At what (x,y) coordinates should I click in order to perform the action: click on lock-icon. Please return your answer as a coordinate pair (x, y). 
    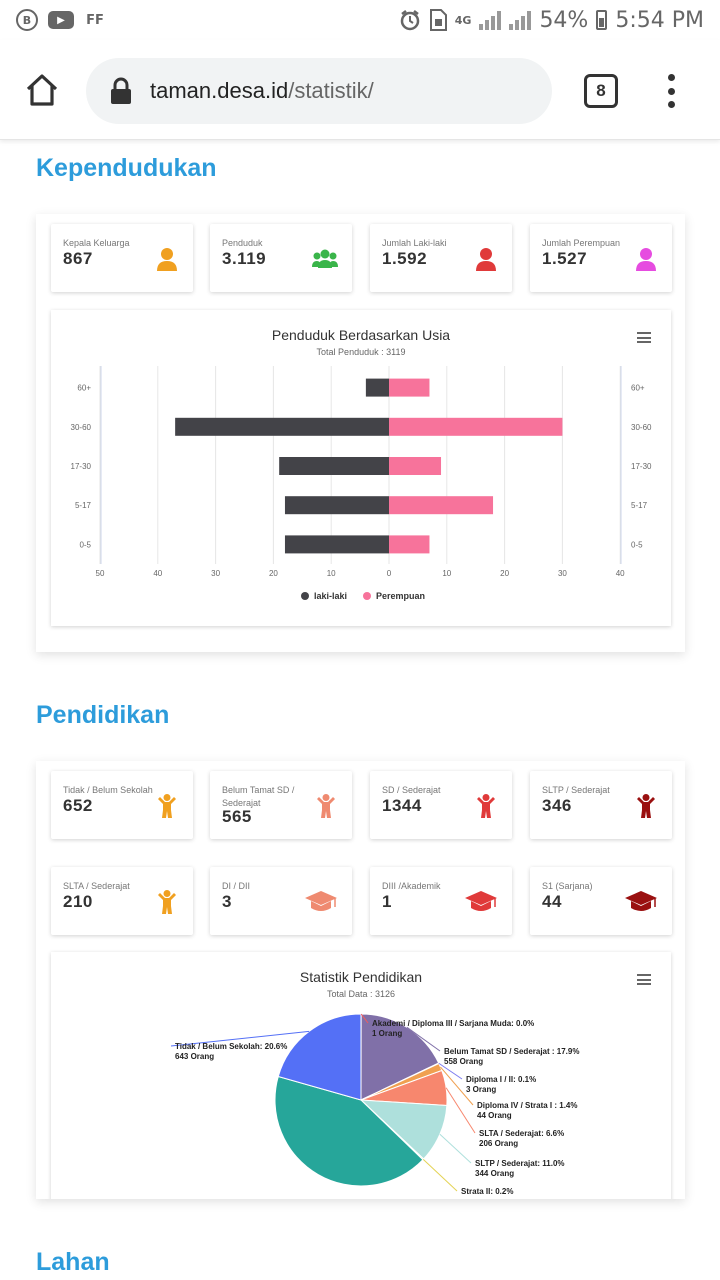
    Looking at the image, I should click on (121, 90).